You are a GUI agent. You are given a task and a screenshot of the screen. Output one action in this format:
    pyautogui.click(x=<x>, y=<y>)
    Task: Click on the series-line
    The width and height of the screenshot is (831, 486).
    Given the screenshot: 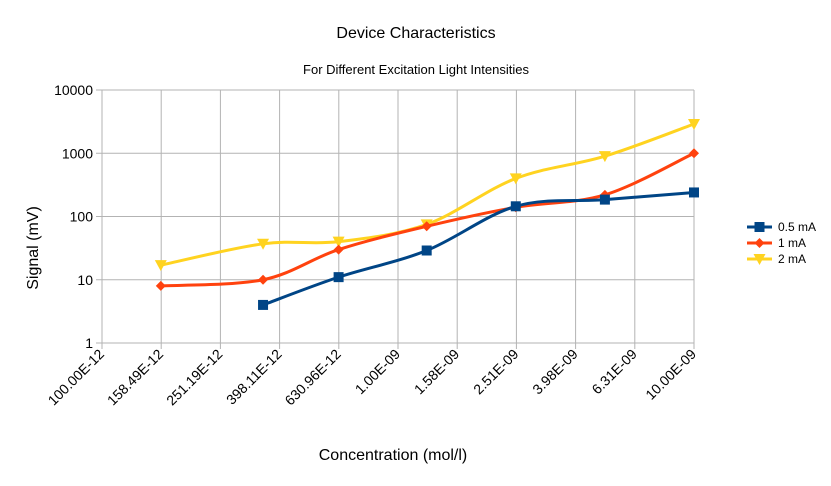 What is the action you would take?
    pyautogui.click(x=478, y=248)
    